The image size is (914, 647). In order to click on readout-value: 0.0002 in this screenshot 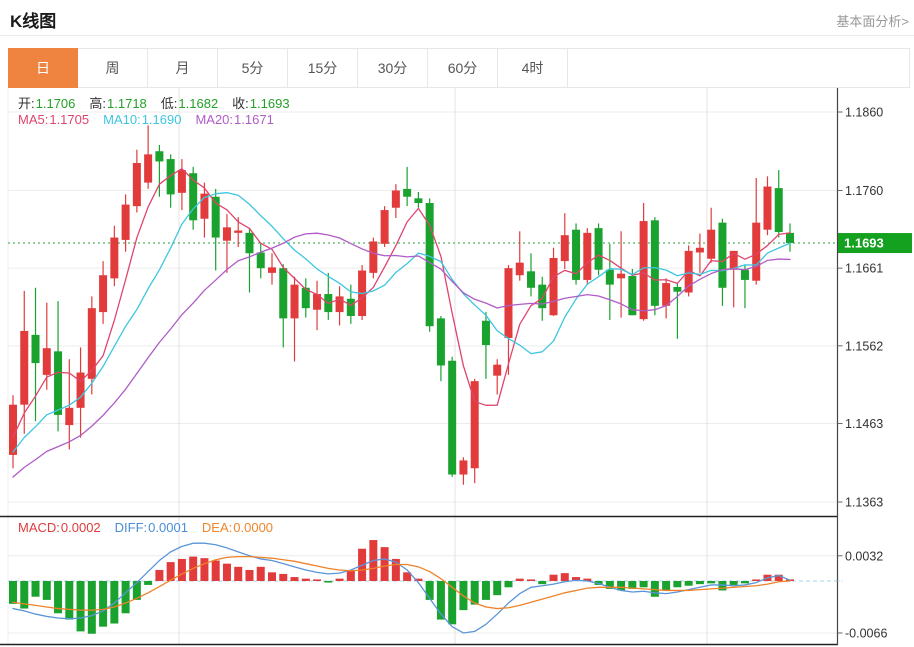, I will do `click(80, 527)`.